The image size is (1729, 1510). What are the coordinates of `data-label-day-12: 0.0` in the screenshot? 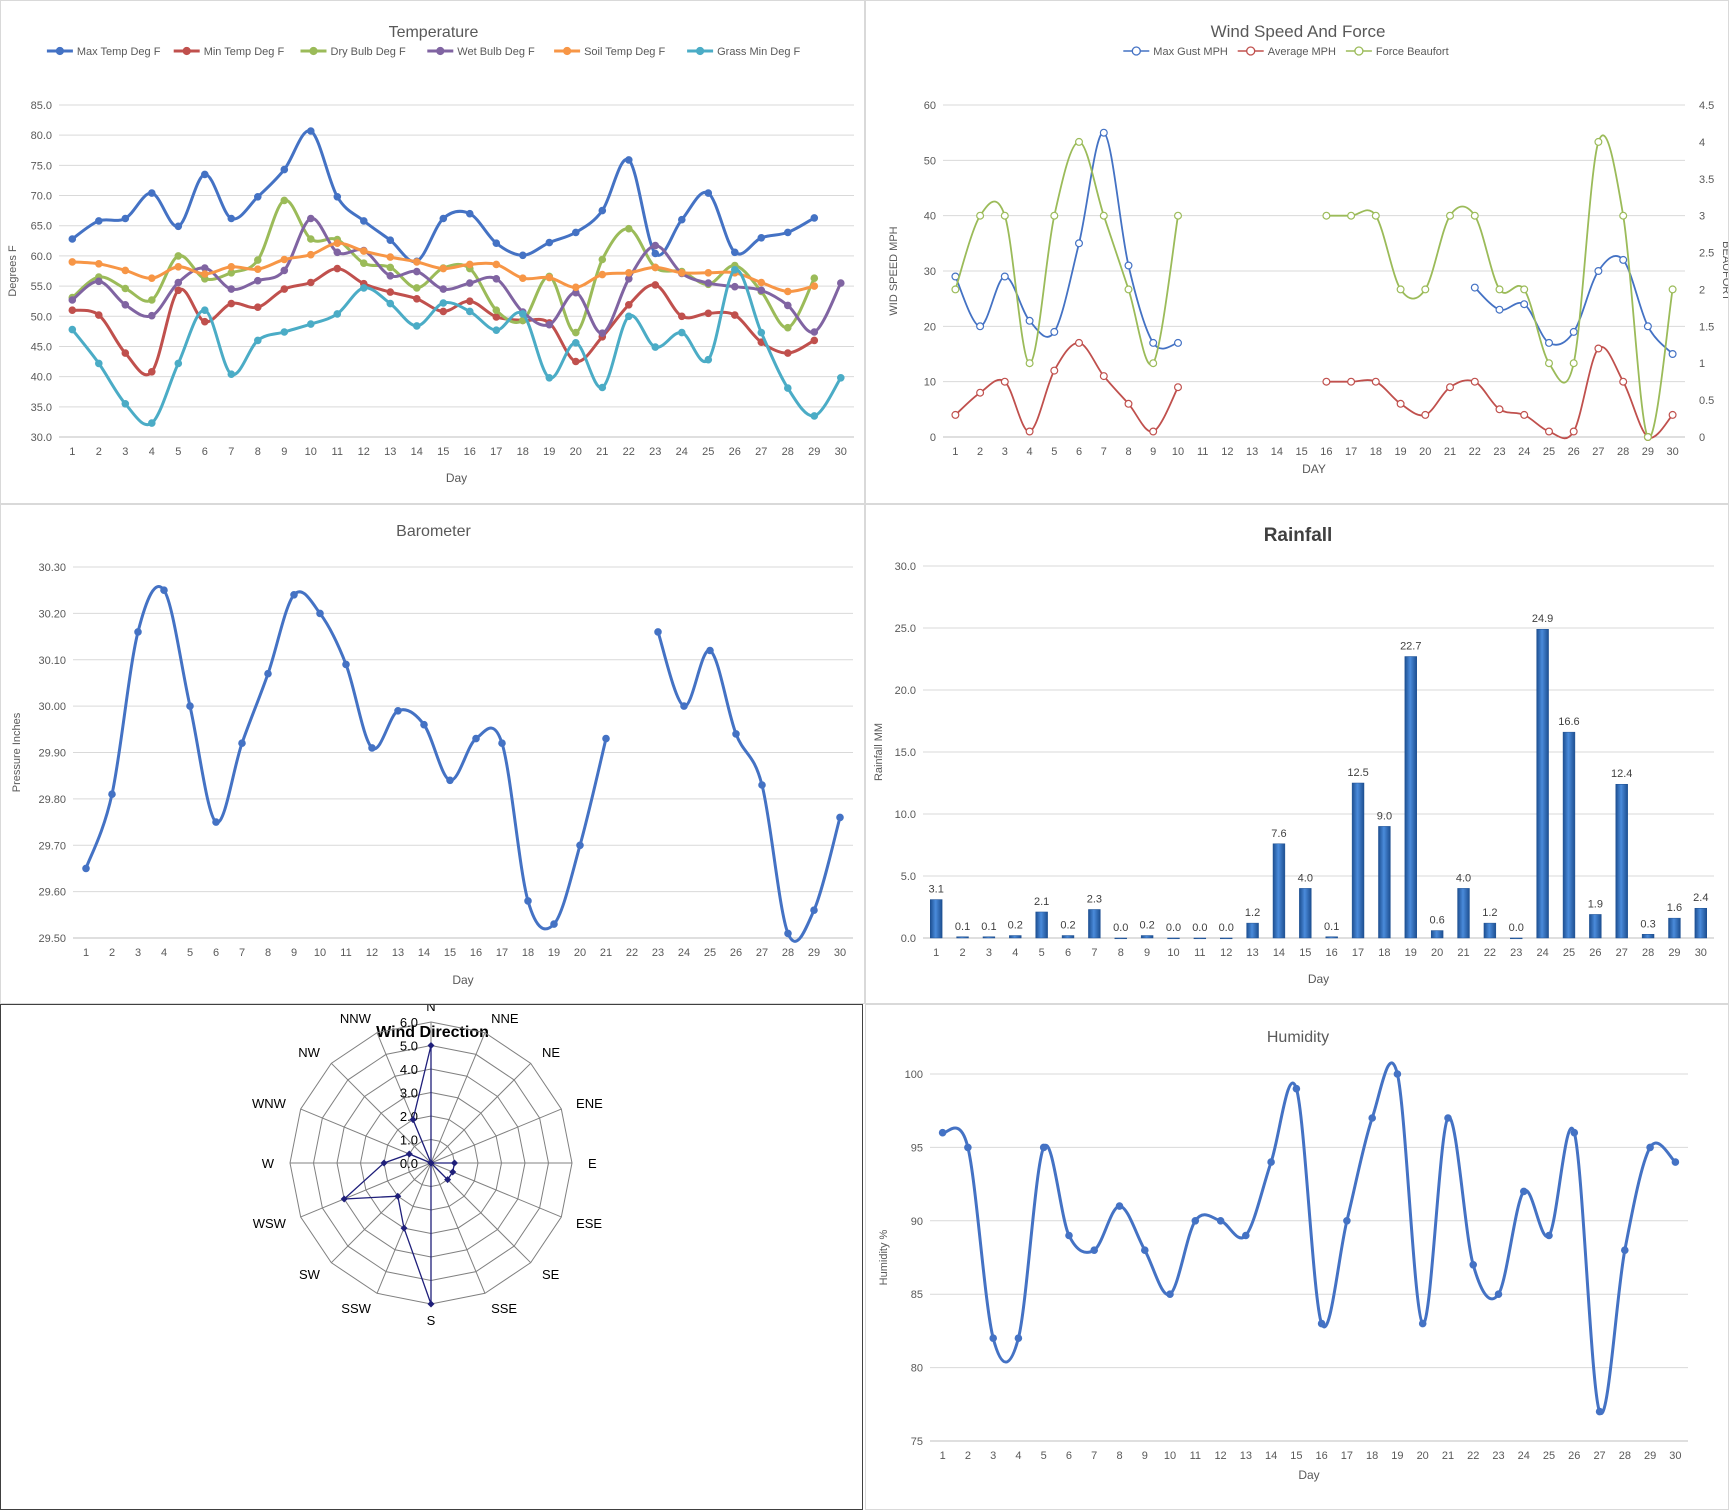 It's located at (1226, 928).